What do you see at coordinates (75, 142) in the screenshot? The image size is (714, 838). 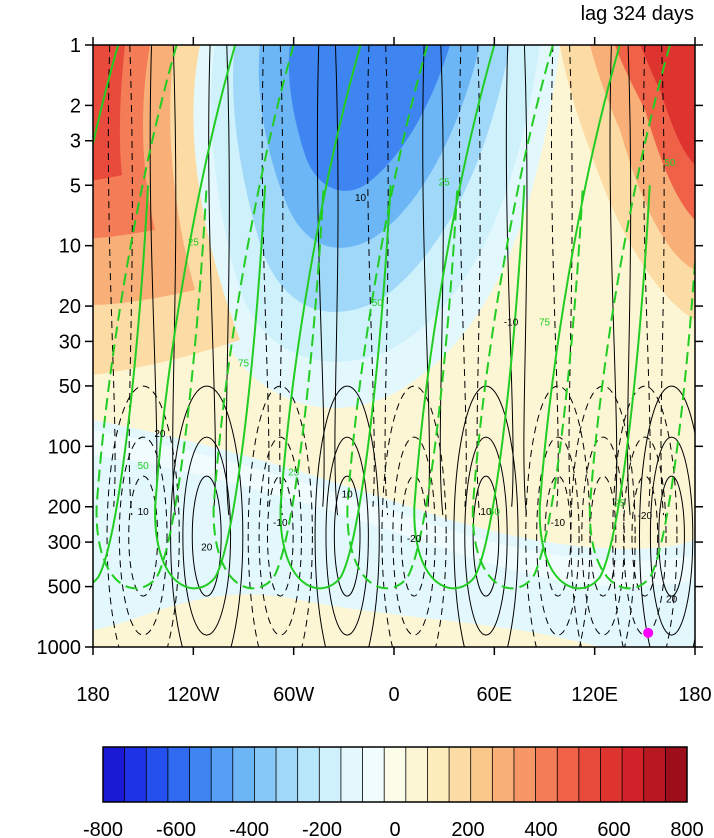 I see `y-tick-label: 3` at bounding box center [75, 142].